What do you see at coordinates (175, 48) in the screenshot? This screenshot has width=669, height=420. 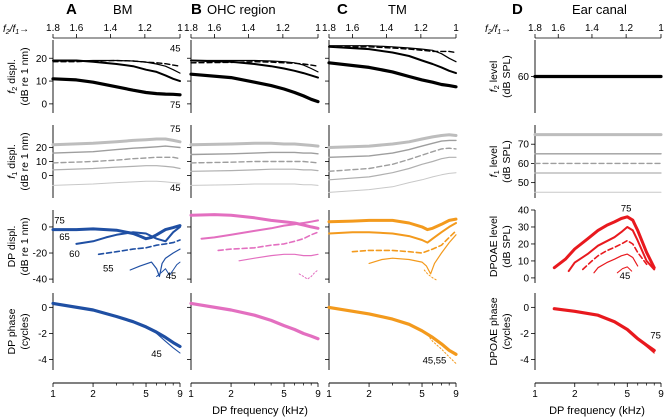 I see `annotation-A-f2-0: 45` at bounding box center [175, 48].